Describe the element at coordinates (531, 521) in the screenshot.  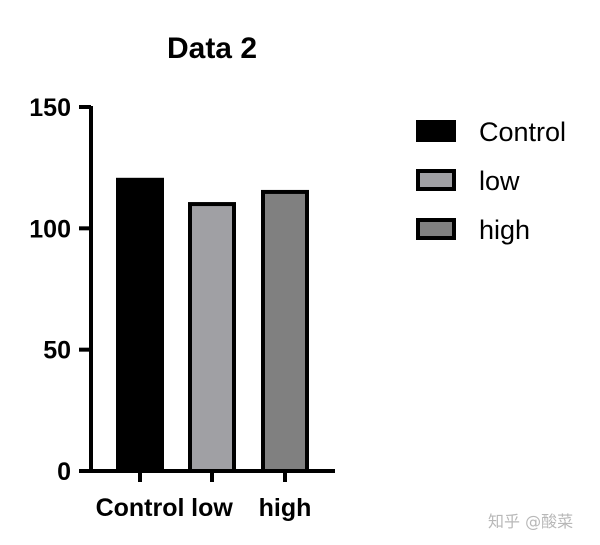
I see `watermark-text: 知乎 @酸菜` at that location.